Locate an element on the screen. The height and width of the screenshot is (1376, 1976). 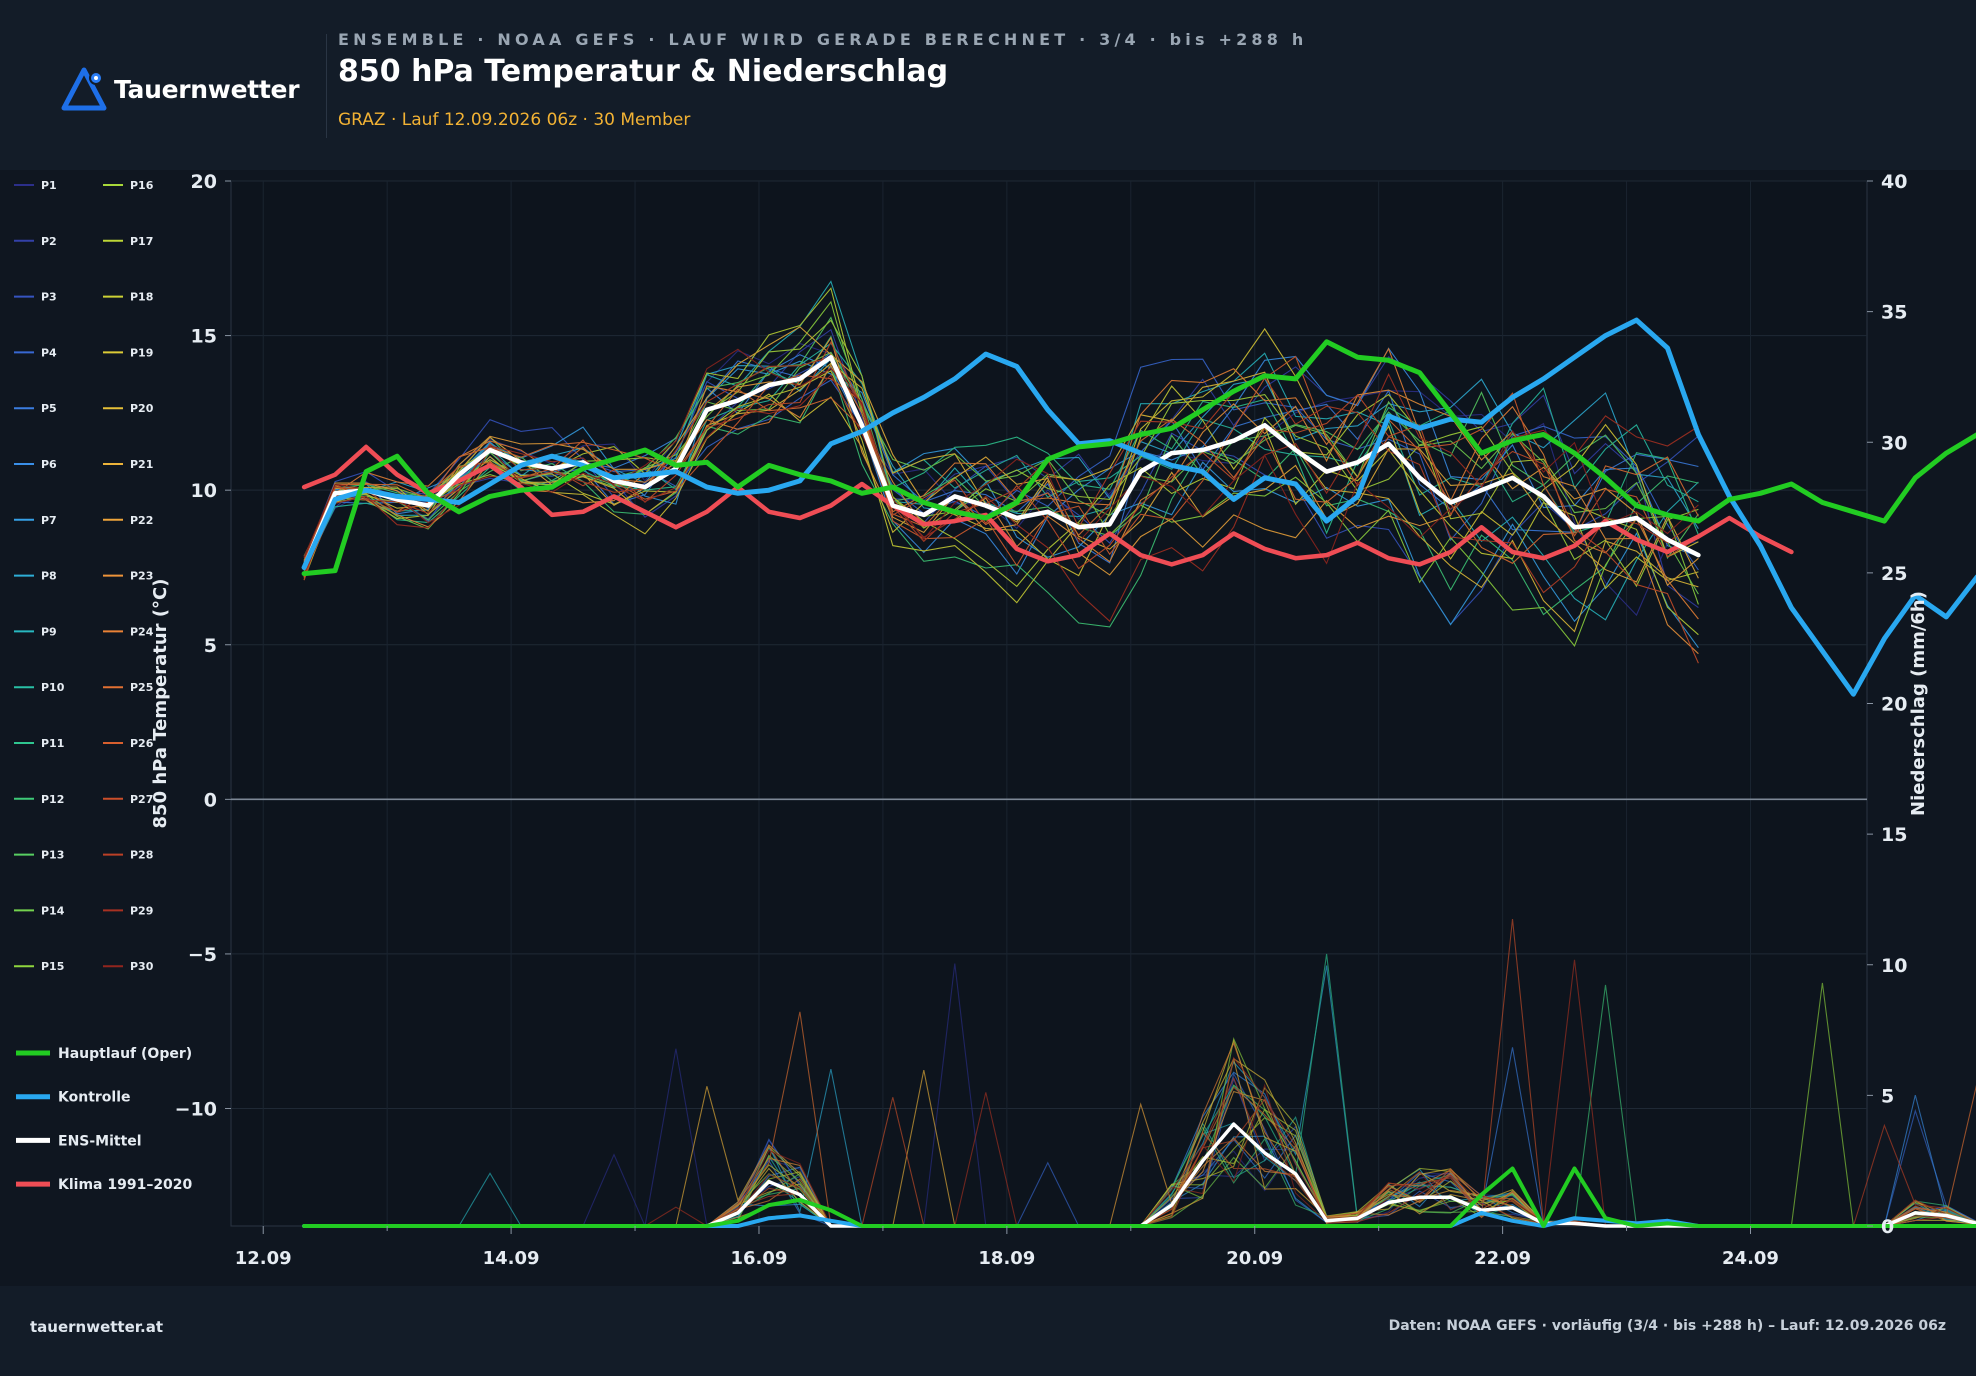
logo: Tauernwetter is located at coordinates (180, 89).